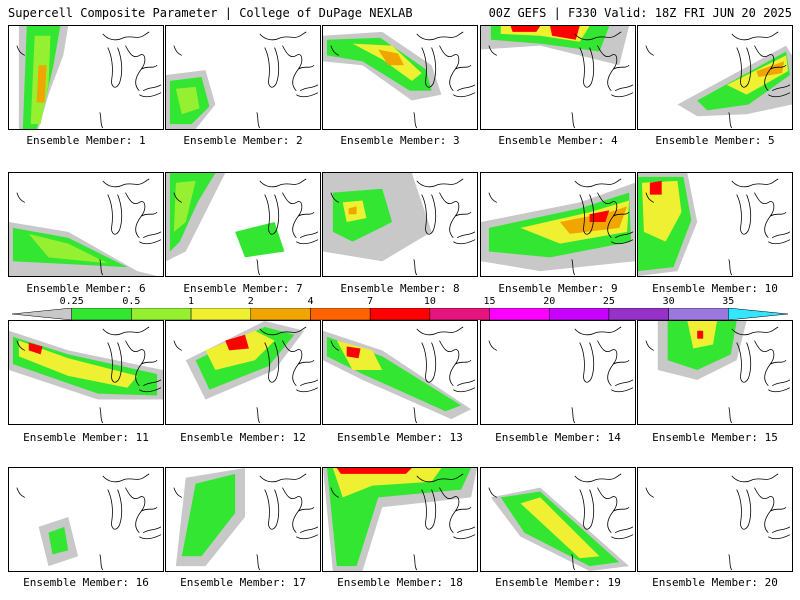 The image size is (800, 600). What do you see at coordinates (400, 288) in the screenshot?
I see `ensemble-member-label-8: Ensemble Member: 8` at bounding box center [400, 288].